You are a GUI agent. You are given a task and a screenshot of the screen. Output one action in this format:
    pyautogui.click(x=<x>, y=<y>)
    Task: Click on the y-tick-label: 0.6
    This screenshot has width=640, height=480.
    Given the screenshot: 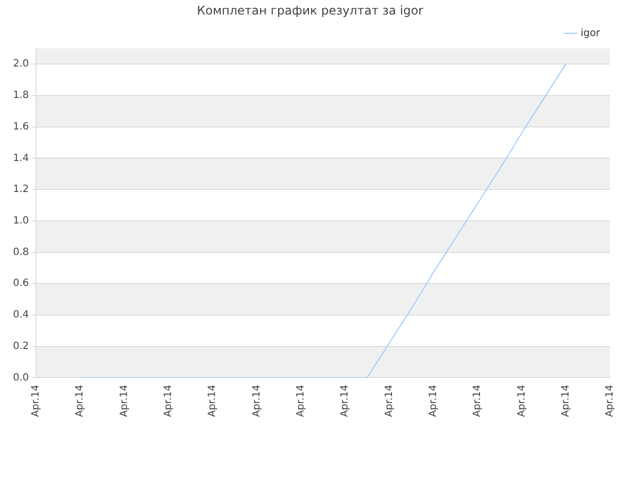 What is the action you would take?
    pyautogui.click(x=20, y=284)
    